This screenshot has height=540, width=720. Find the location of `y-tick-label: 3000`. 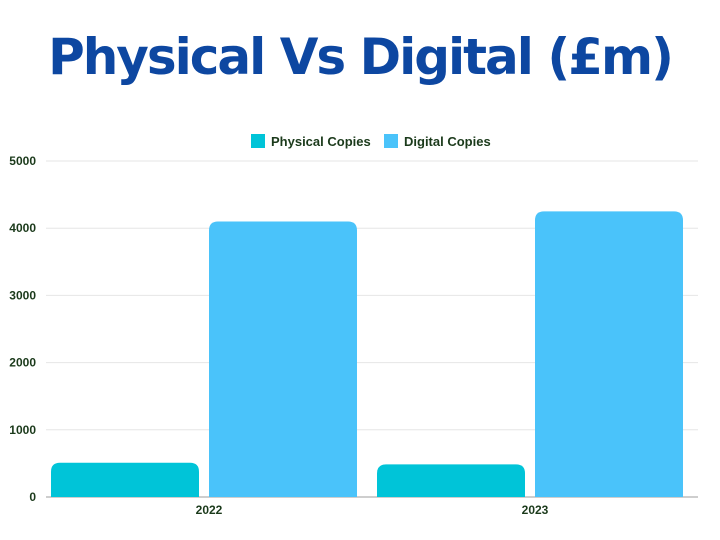

y-tick-label: 3000 is located at coordinates (22, 295).